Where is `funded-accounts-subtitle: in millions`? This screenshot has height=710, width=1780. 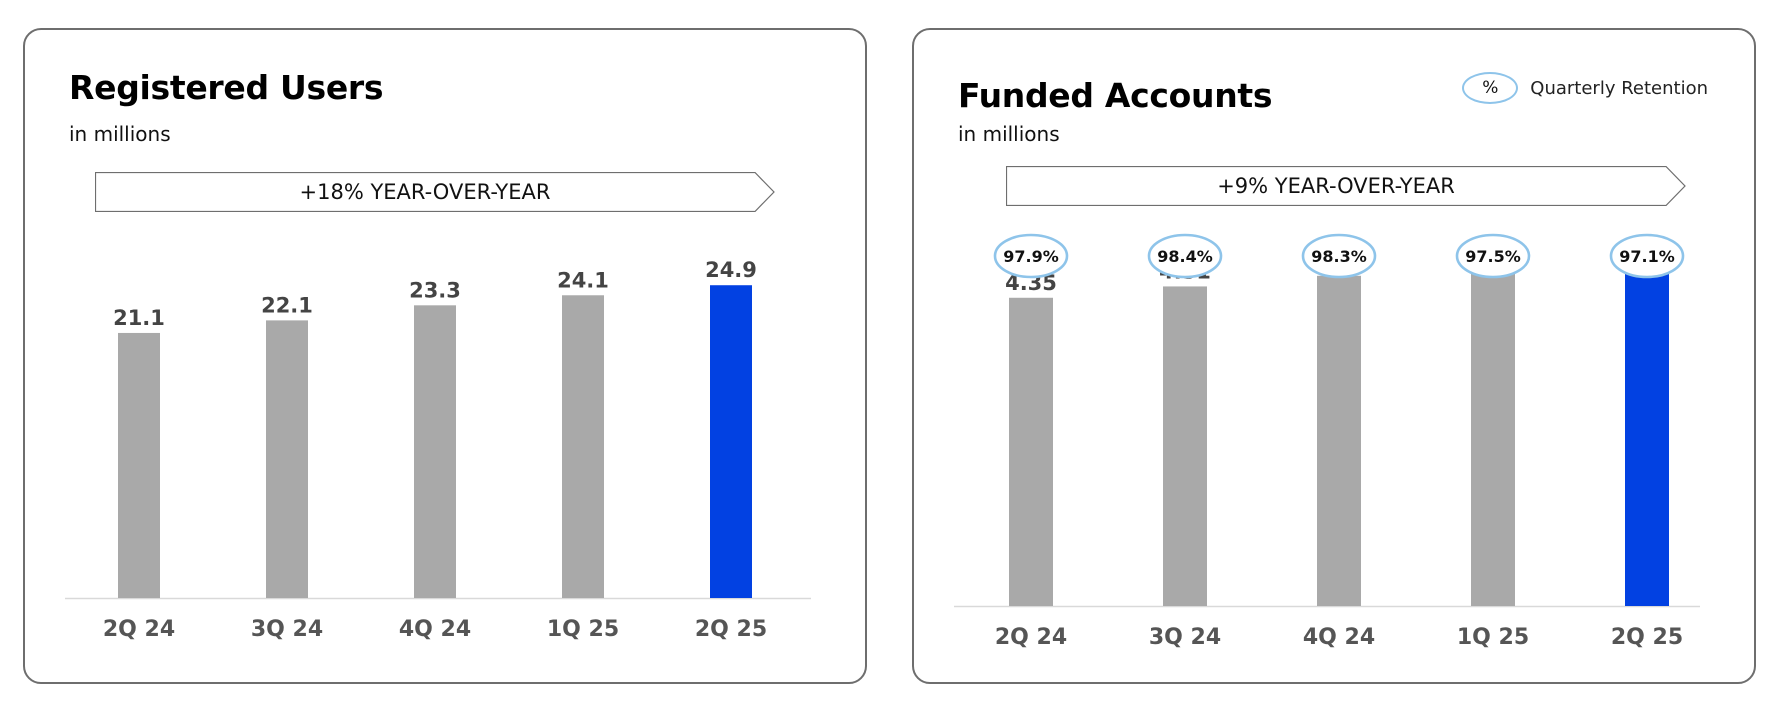 funded-accounts-subtitle: in millions is located at coordinates (1009, 134).